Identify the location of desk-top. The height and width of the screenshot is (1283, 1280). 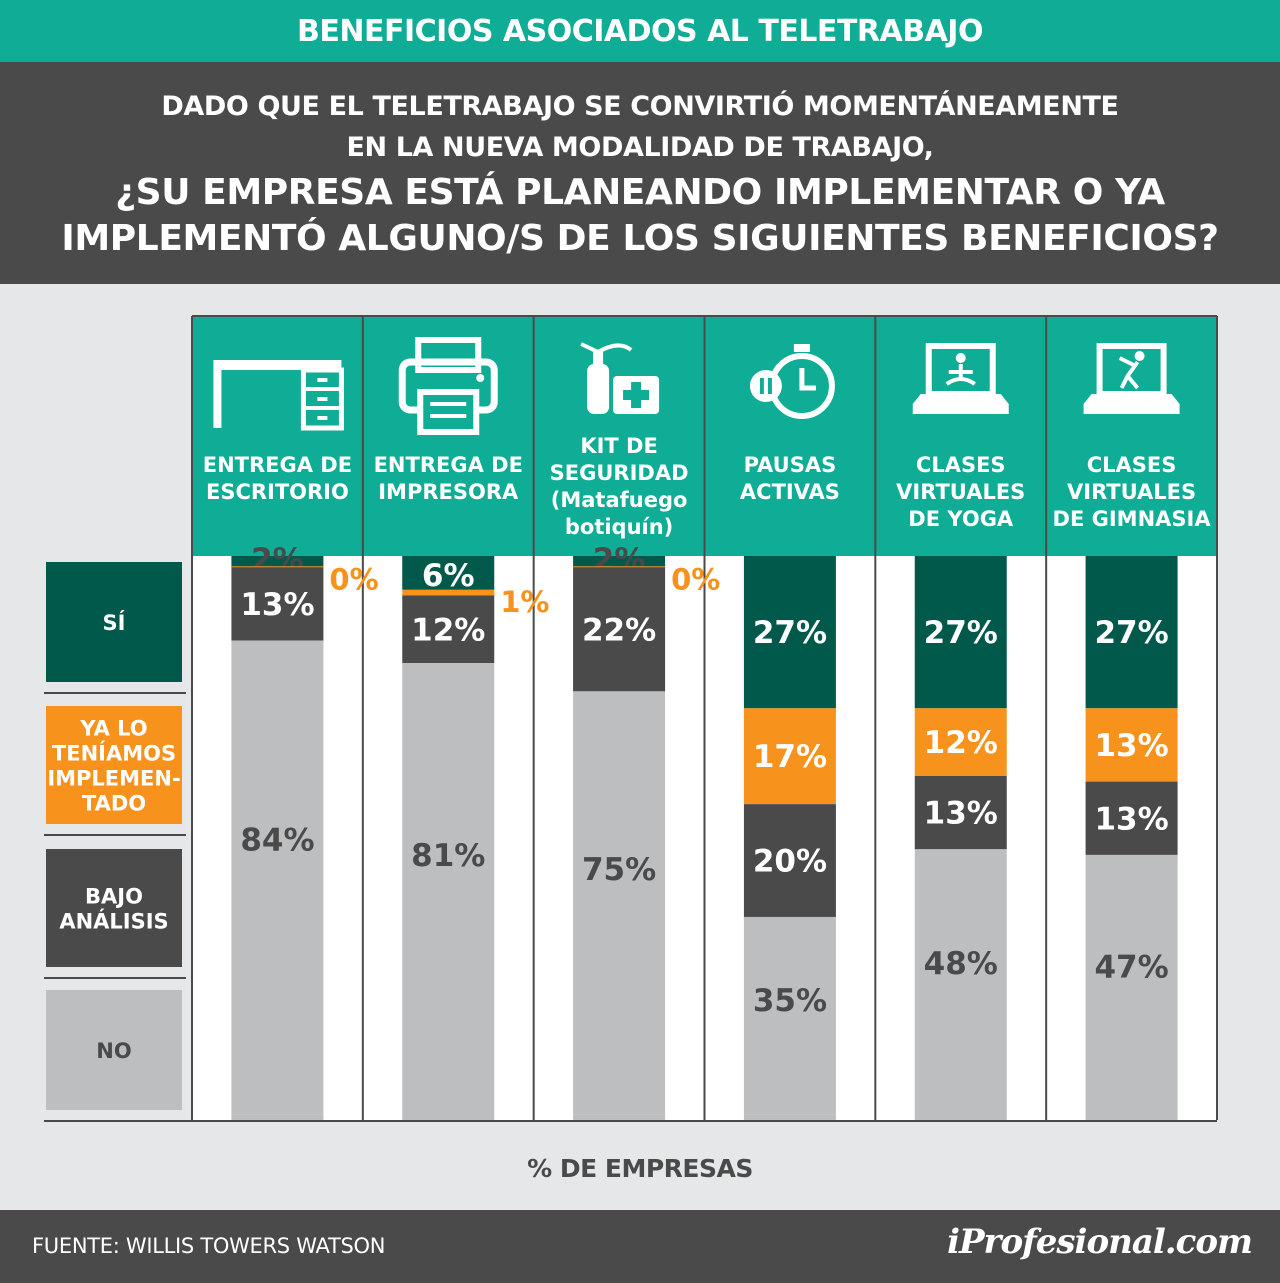
(277, 365).